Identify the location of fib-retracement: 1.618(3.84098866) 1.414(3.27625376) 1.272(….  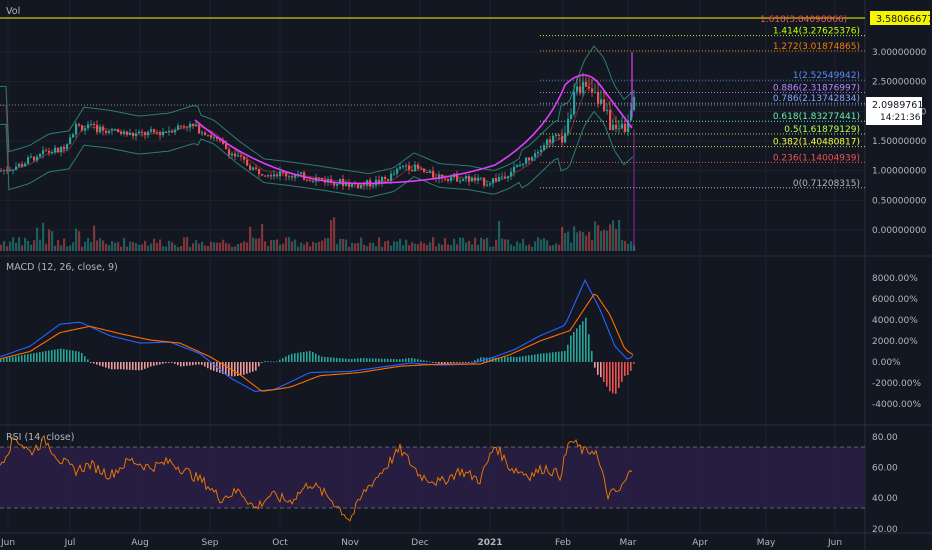
(702, 102).